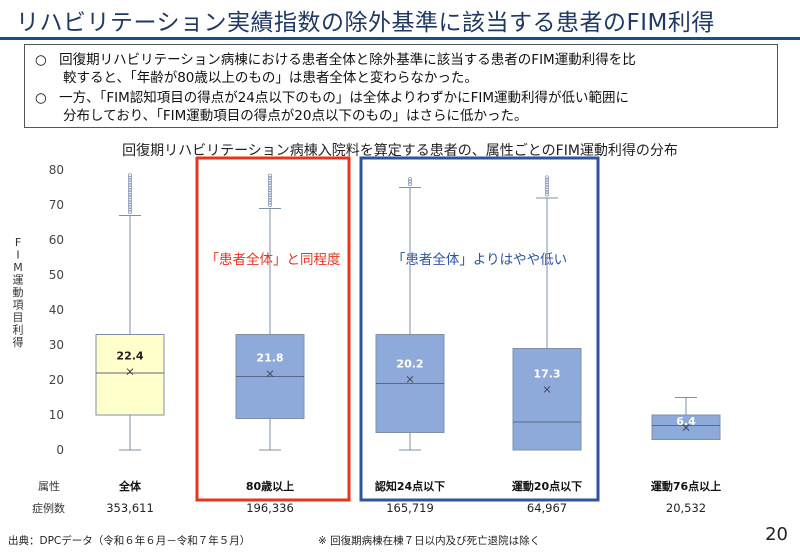 This screenshot has height=554, width=800. What do you see at coordinates (48, 508) in the screenshot?
I see `cases-row-label: 症例数` at bounding box center [48, 508].